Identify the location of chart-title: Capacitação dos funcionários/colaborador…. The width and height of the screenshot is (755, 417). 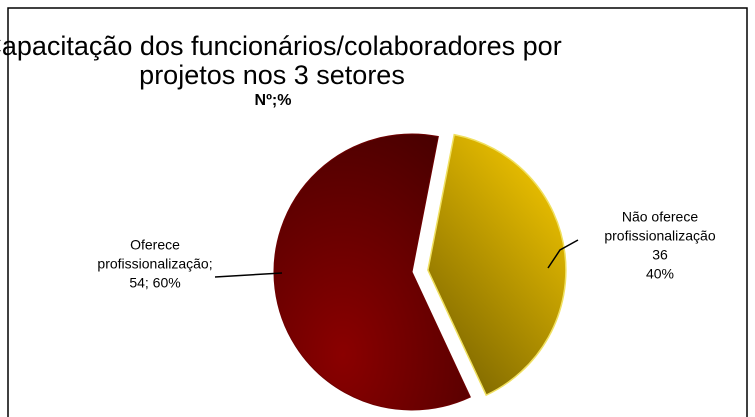
(281, 46).